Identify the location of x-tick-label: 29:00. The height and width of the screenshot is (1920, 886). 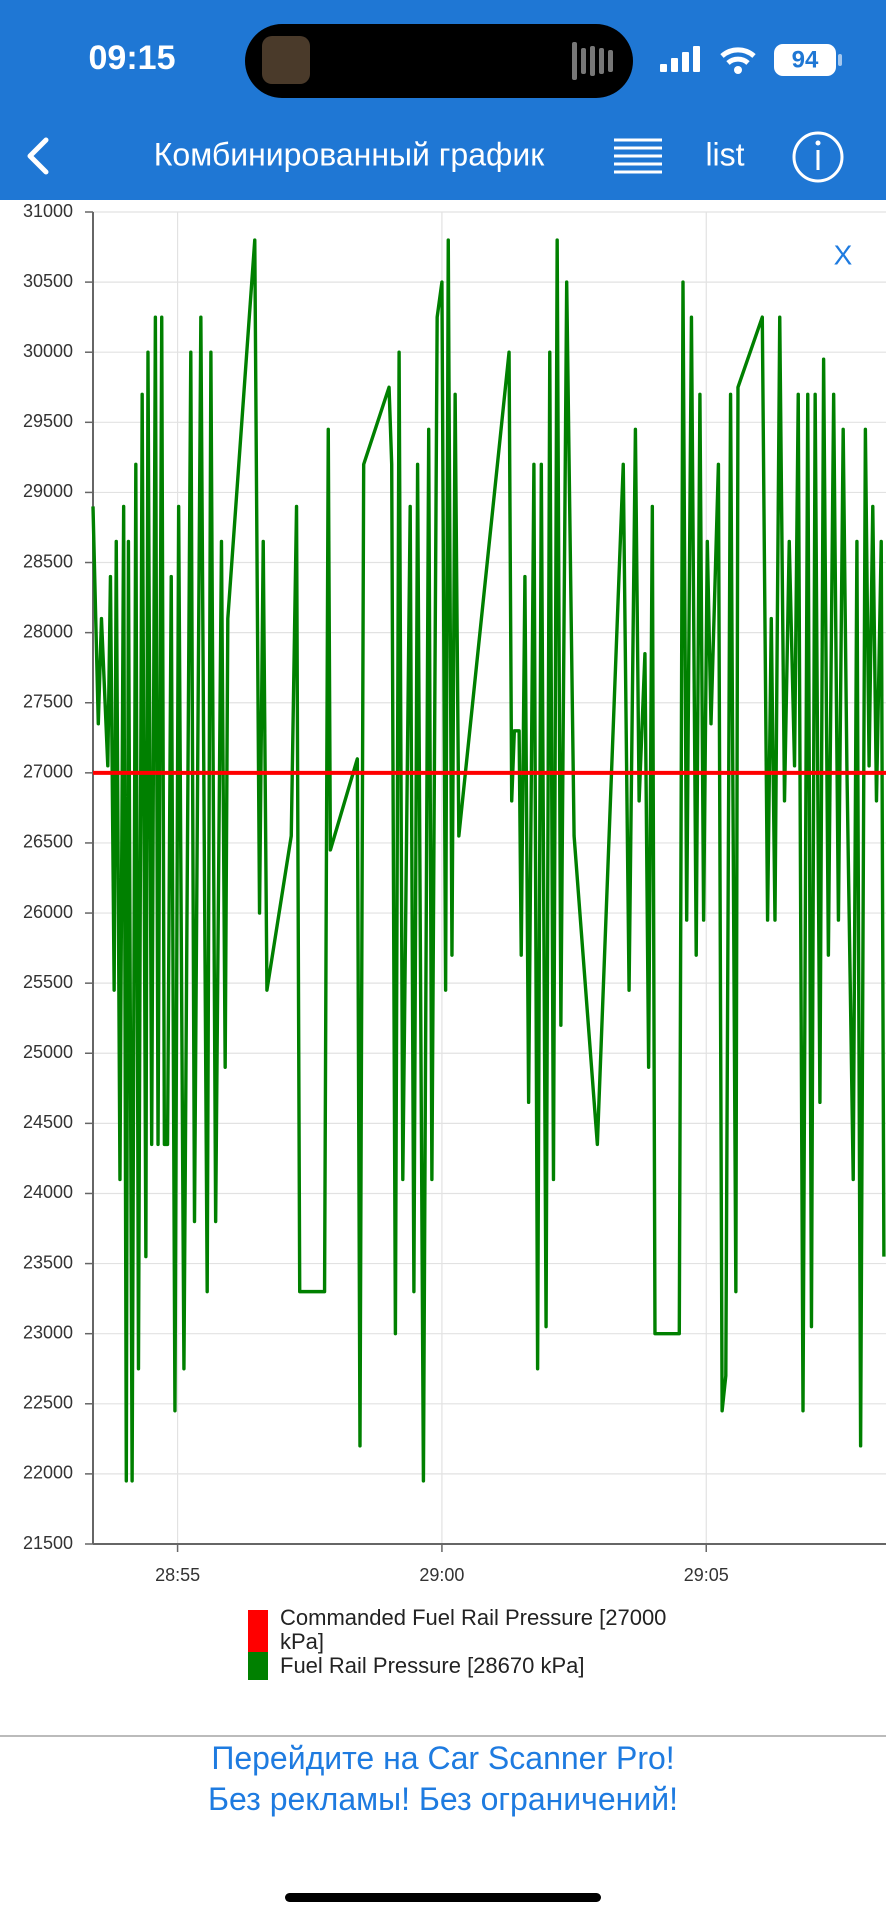
(441, 1575).